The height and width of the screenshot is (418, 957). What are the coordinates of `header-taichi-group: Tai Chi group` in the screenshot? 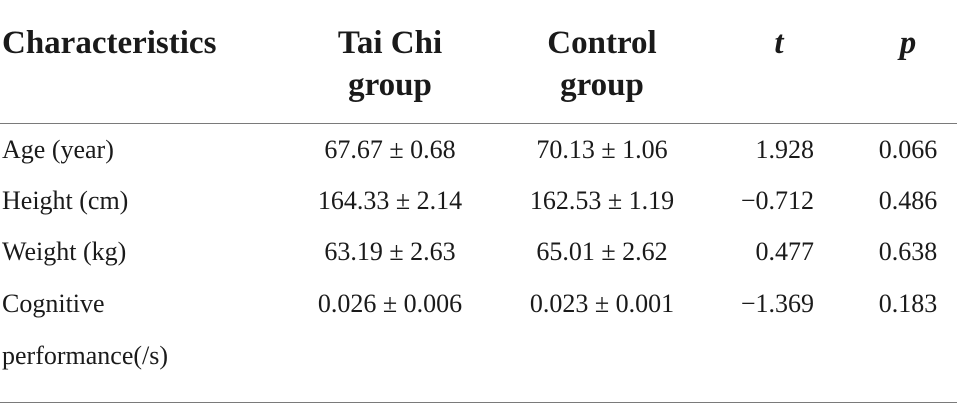 It's located at (390, 64).